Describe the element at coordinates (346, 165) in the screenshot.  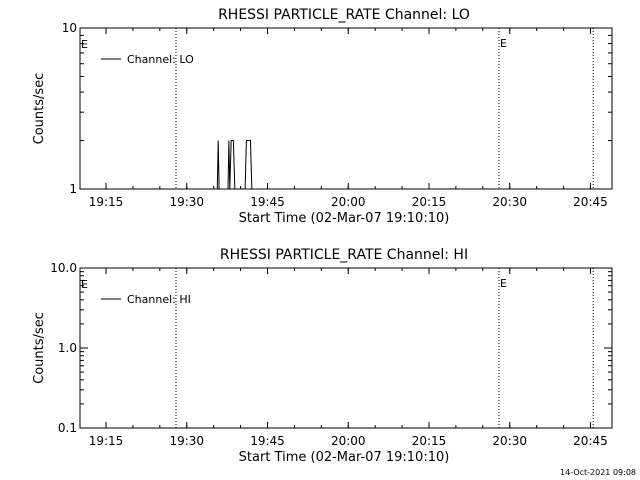
I see `series-line` at that location.